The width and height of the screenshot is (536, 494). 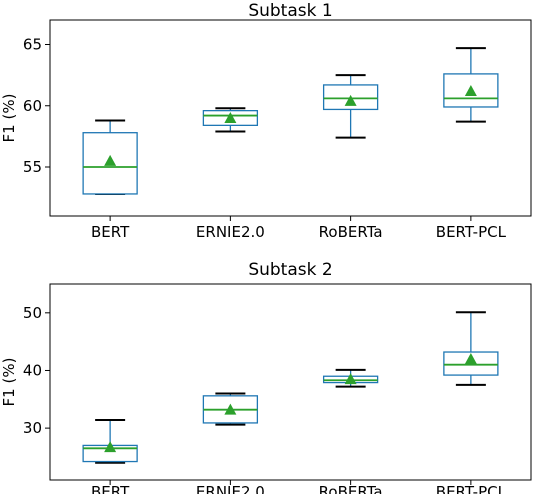 What do you see at coordinates (32, 45) in the screenshot?
I see `y-tick-label: 65` at bounding box center [32, 45].